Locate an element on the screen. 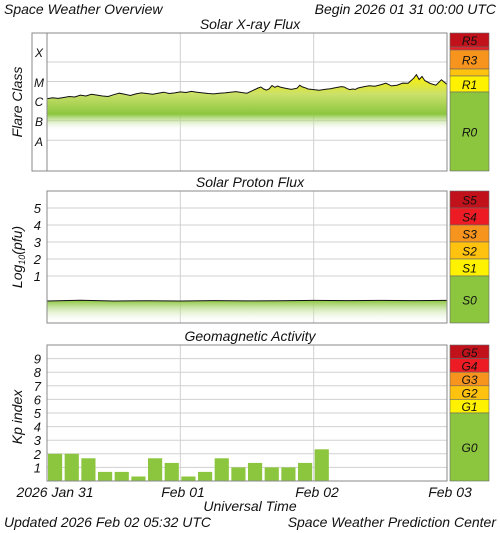 The height and width of the screenshot is (533, 500). proton-flux-area is located at coordinates (247, 311).